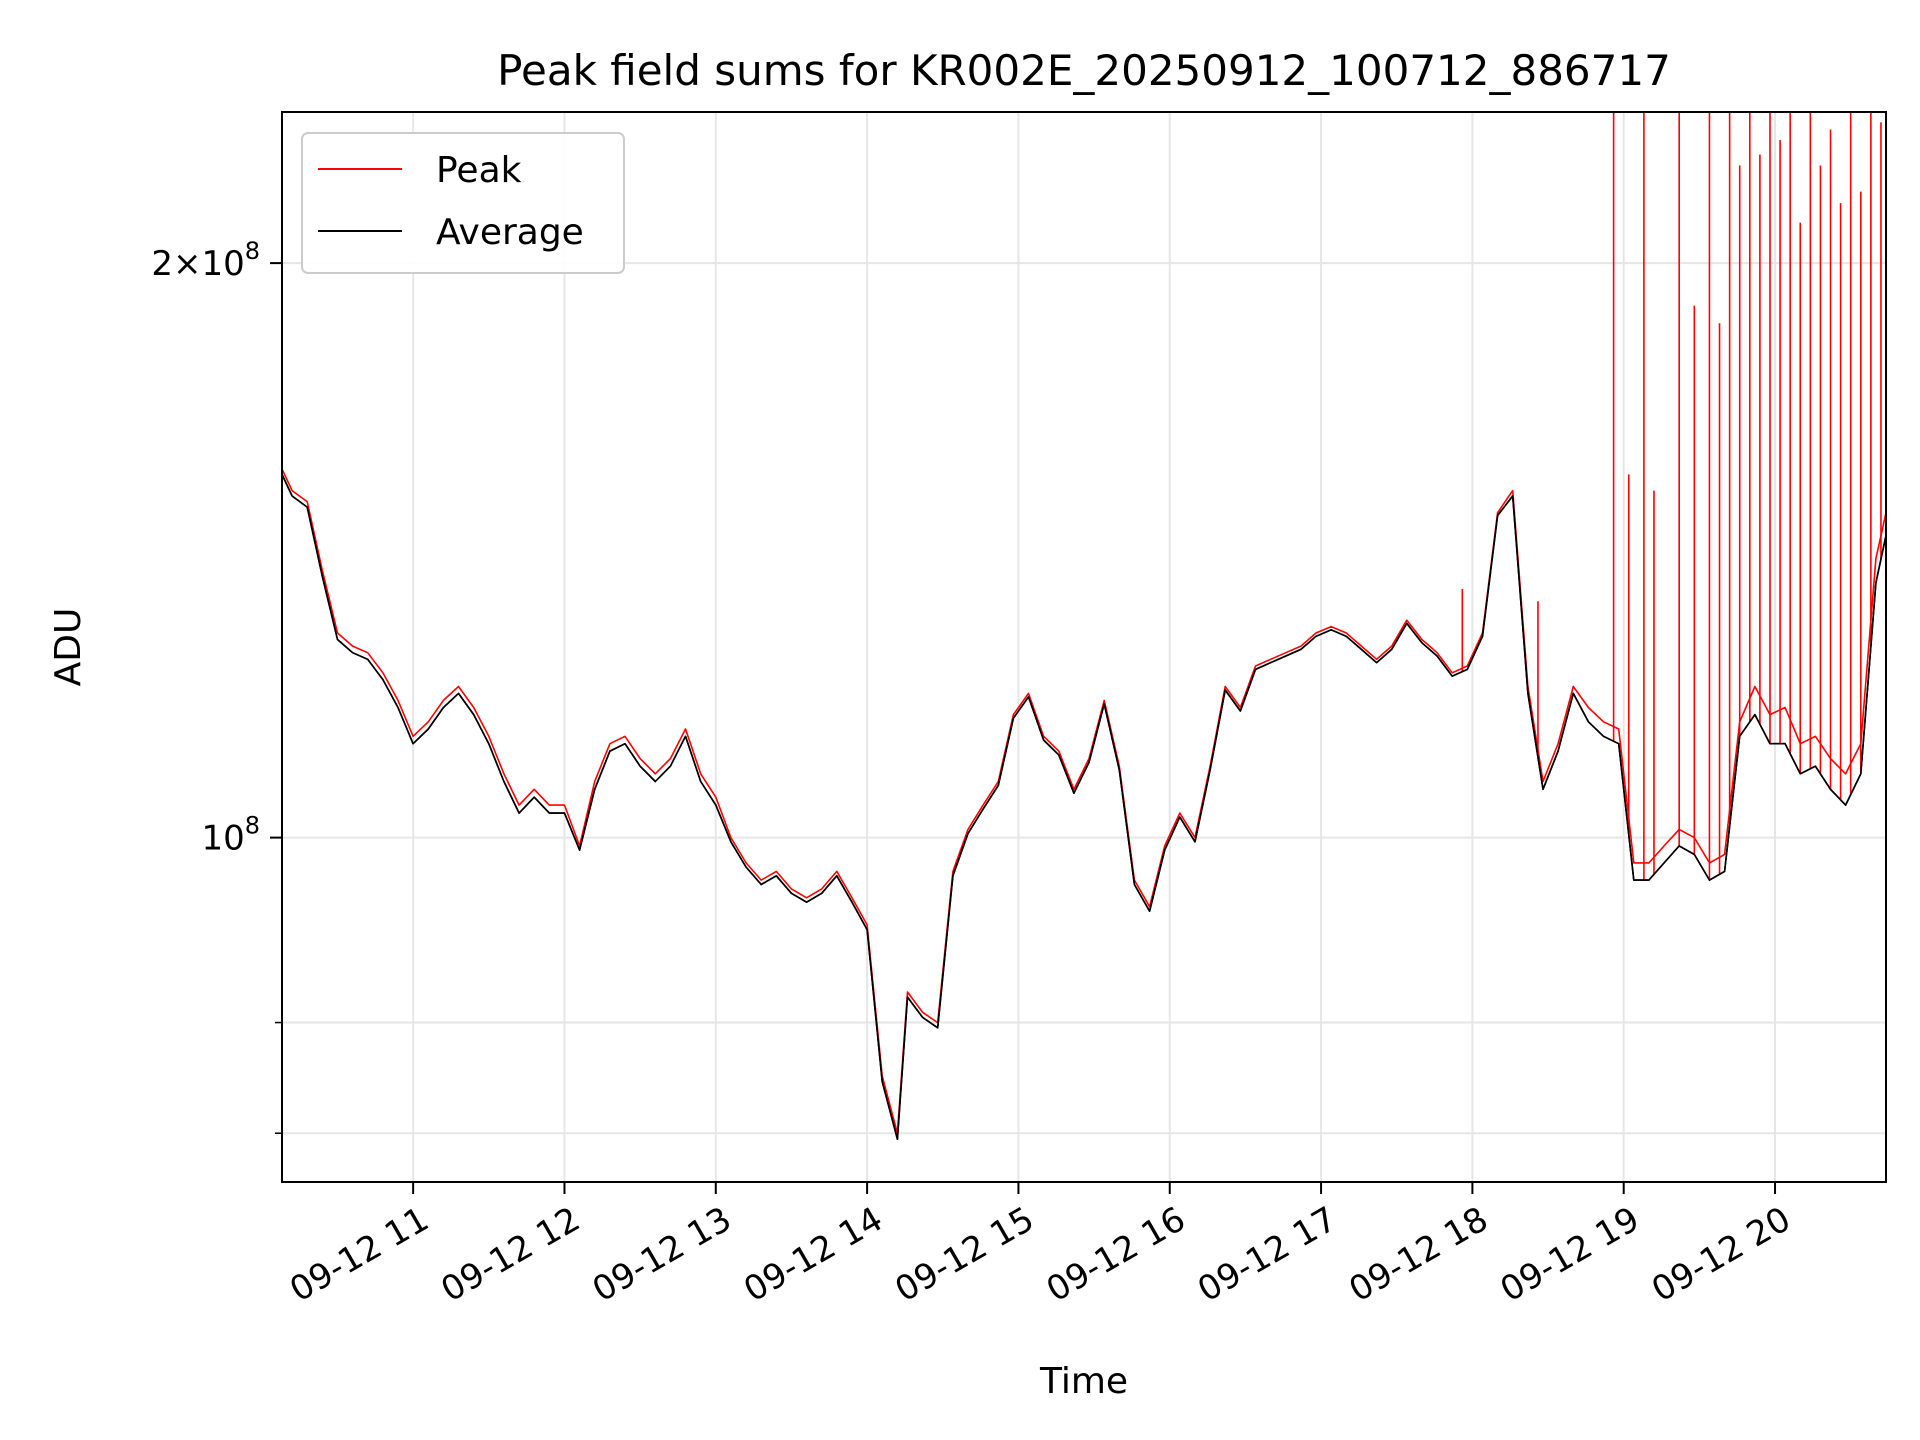 The image size is (1920, 1440). Describe the element at coordinates (463, 203) in the screenshot. I see `legend: Peak Average` at that location.